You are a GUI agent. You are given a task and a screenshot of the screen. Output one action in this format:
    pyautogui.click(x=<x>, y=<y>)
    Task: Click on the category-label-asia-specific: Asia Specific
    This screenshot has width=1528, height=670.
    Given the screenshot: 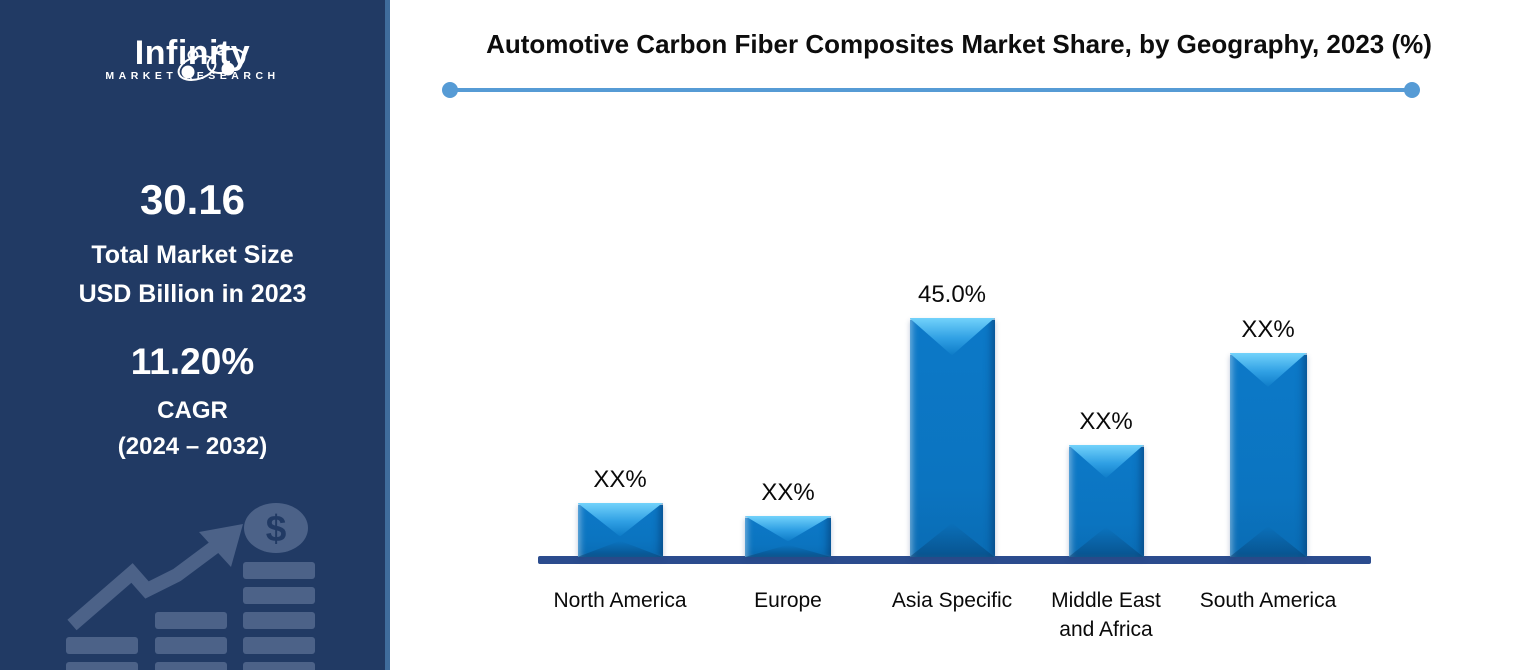 What is the action you would take?
    pyautogui.click(x=952, y=600)
    